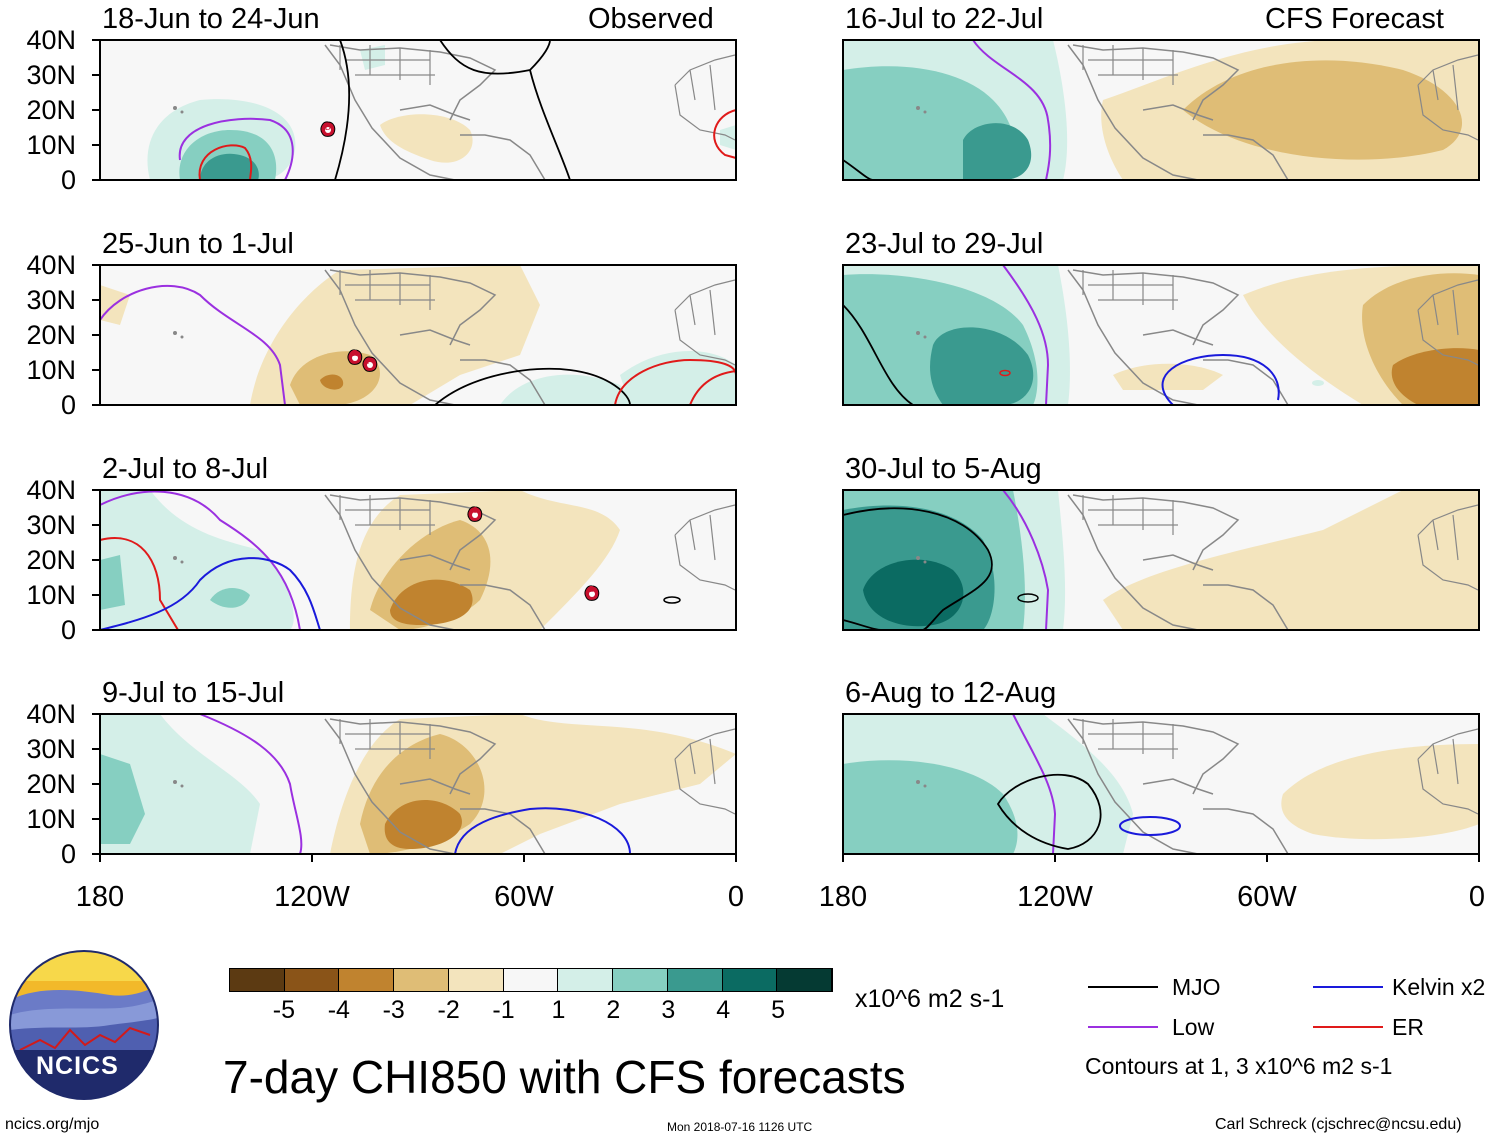 Image resolution: width=1510 pixels, height=1141 pixels. Describe the element at coordinates (338, 1010) in the screenshot. I see `colorbar-tick-label: -4` at that location.